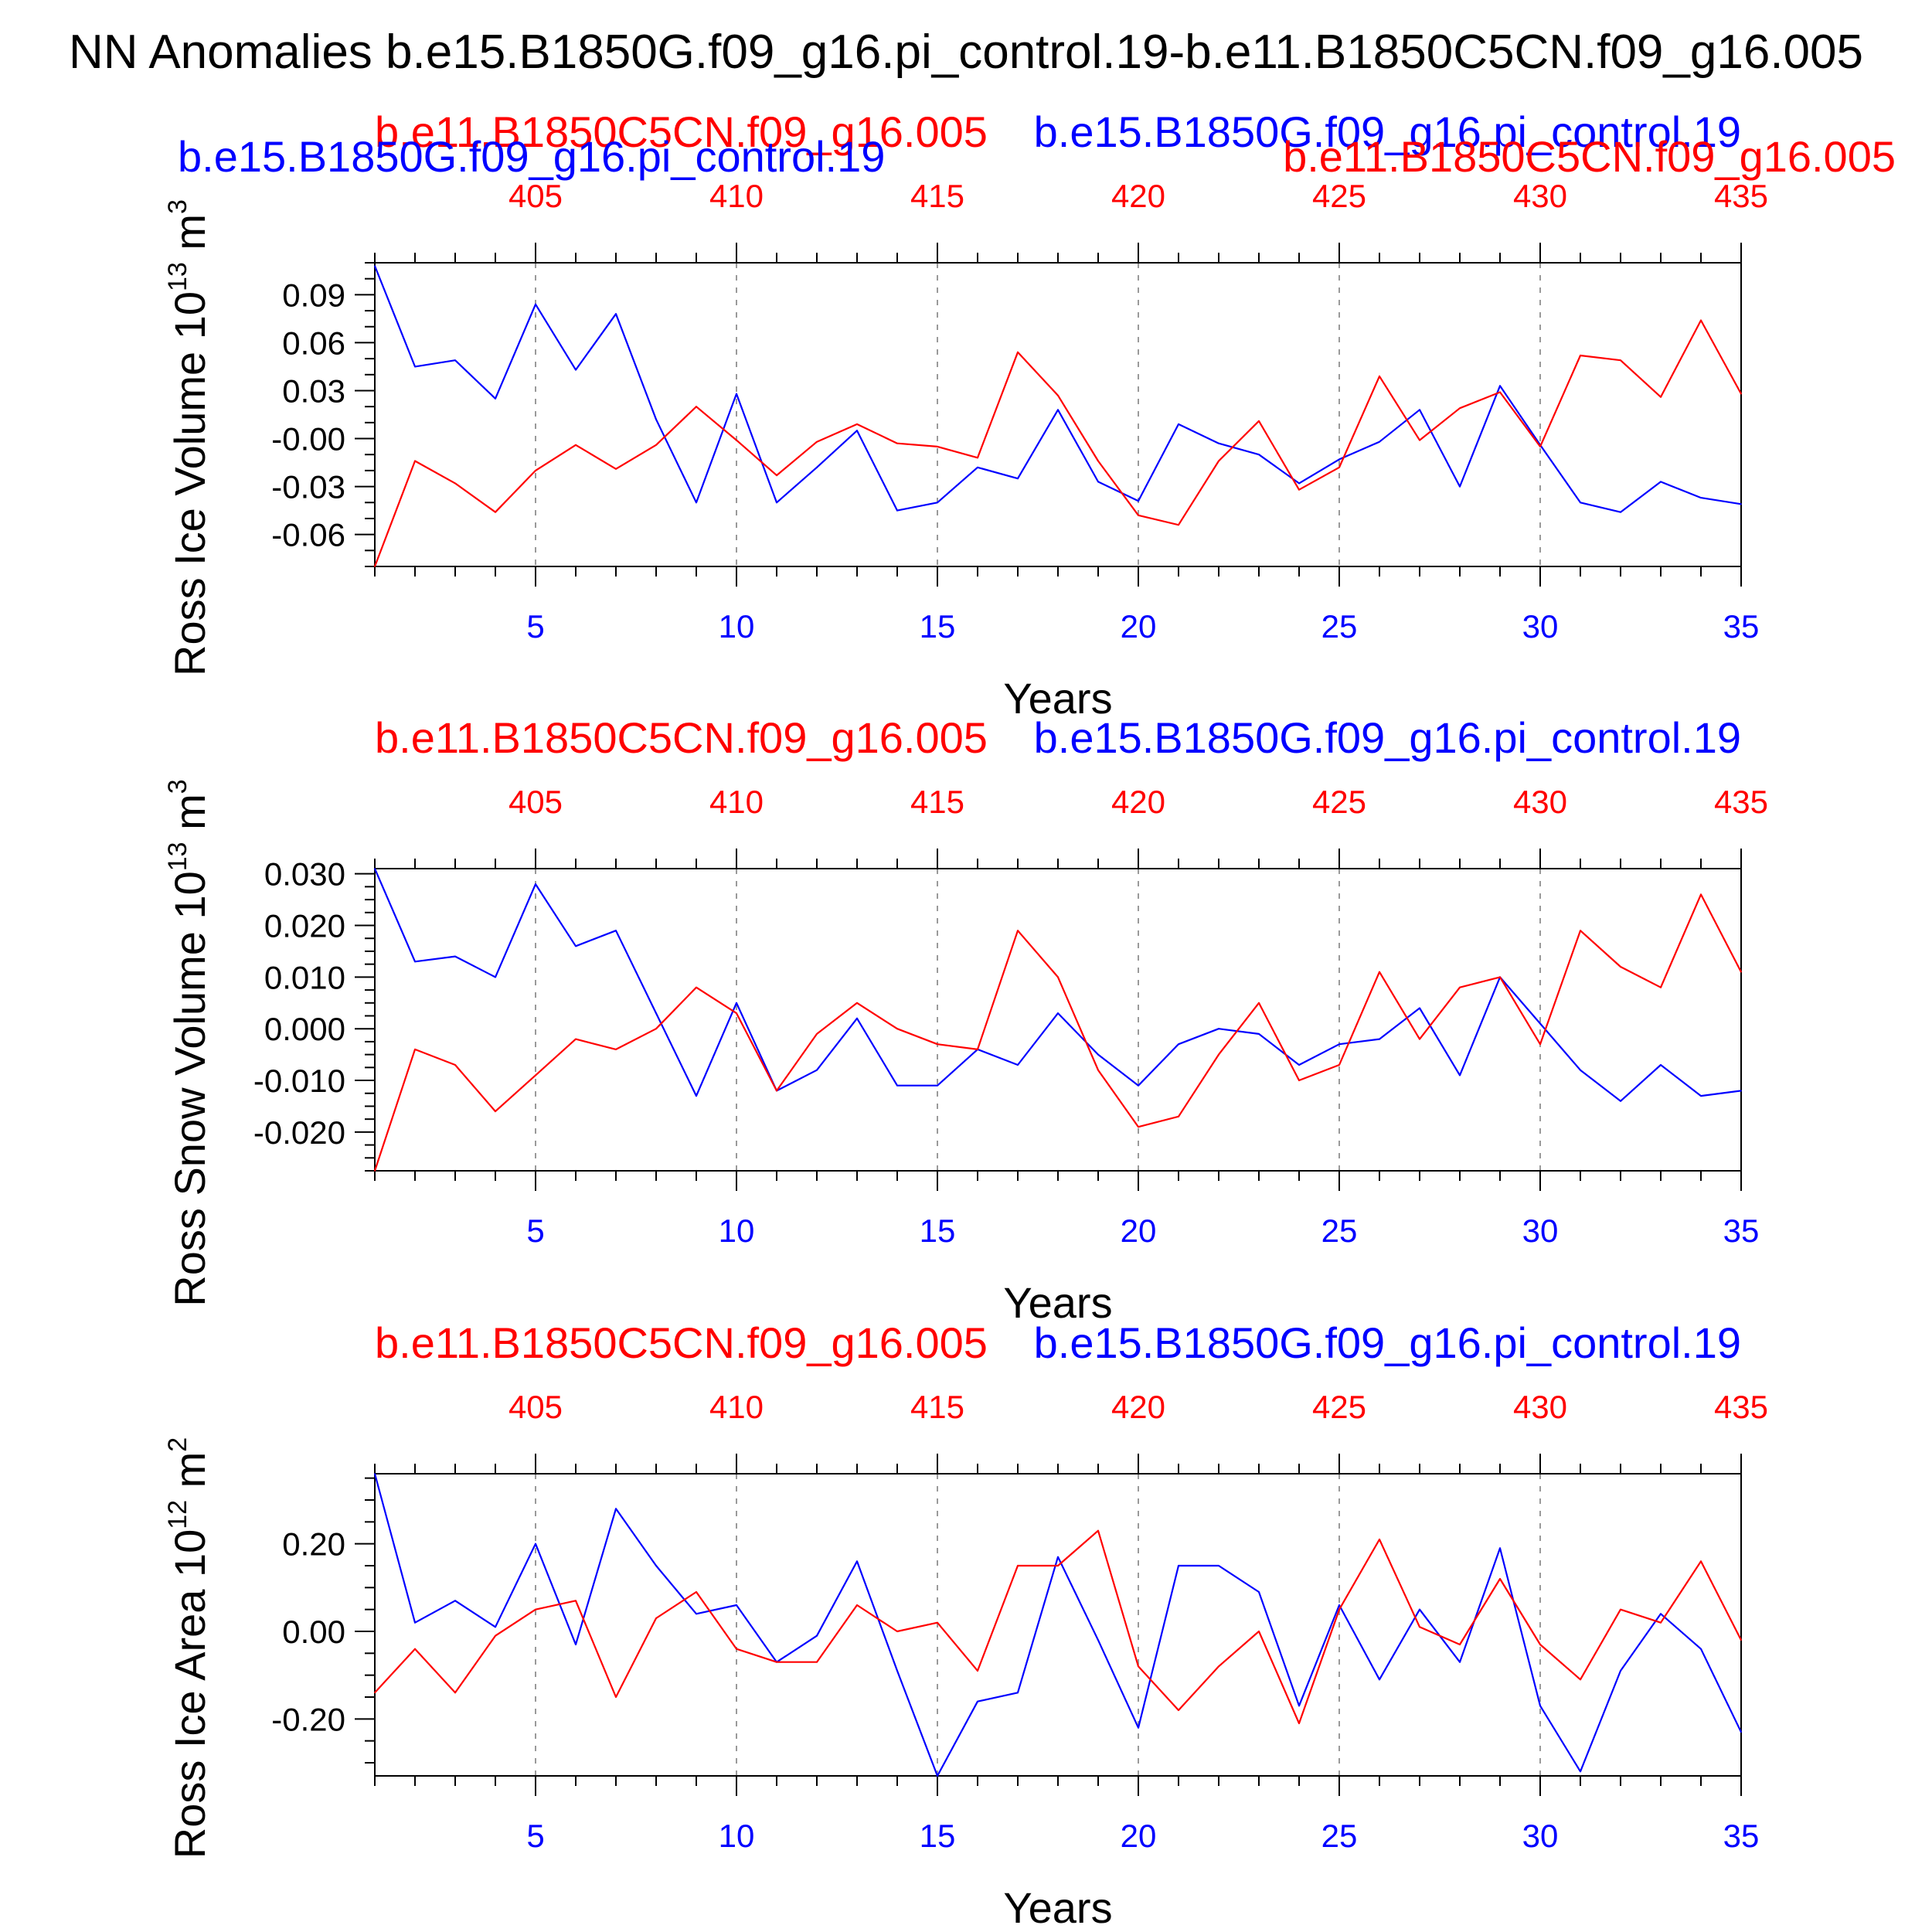  I want to click on y-tick-label: -0.00, so click(308, 439).